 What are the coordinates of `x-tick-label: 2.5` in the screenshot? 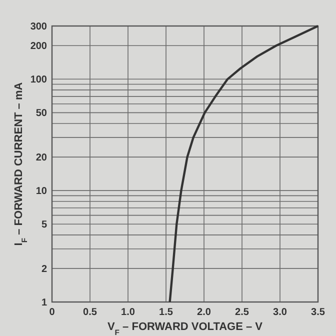 It's located at (242, 312).